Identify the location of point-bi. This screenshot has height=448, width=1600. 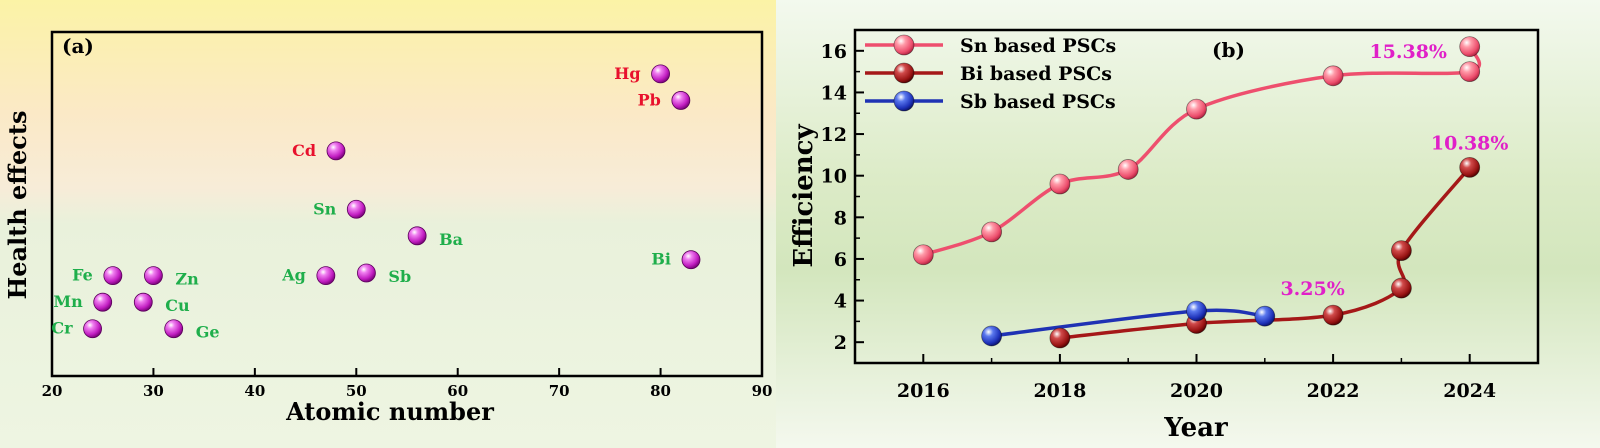
(691, 260).